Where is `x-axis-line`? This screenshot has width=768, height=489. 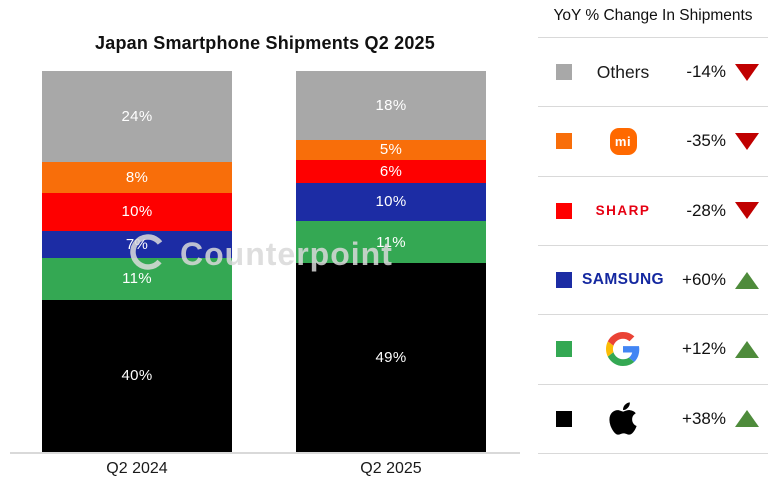 x-axis-line is located at coordinates (265, 453).